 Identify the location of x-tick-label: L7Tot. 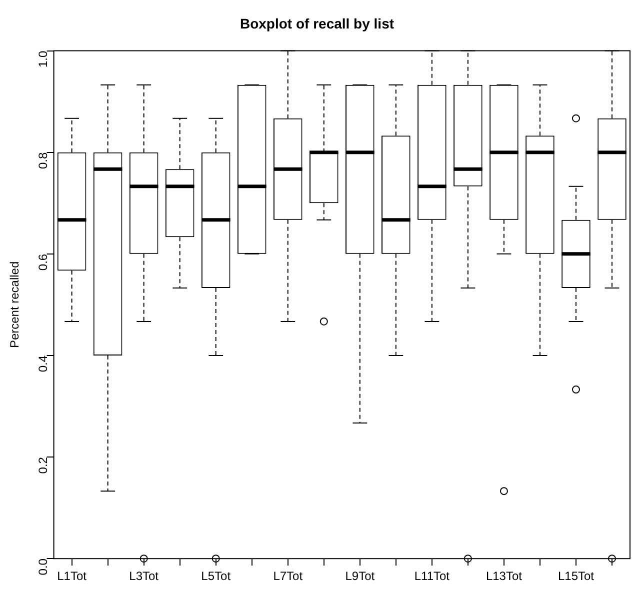
(288, 576).